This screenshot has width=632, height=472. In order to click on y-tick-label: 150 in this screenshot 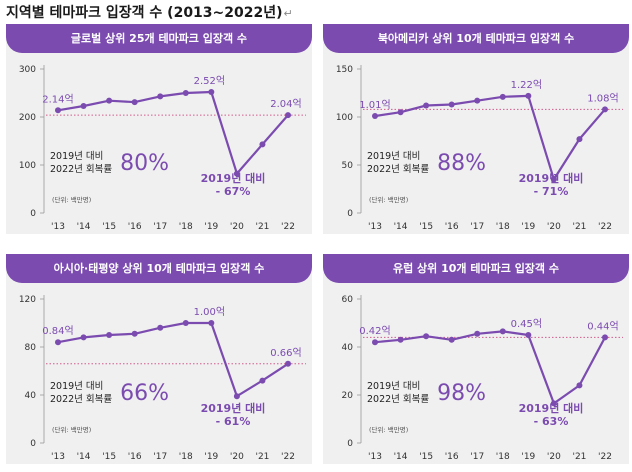, I will do `click(344, 70)`.